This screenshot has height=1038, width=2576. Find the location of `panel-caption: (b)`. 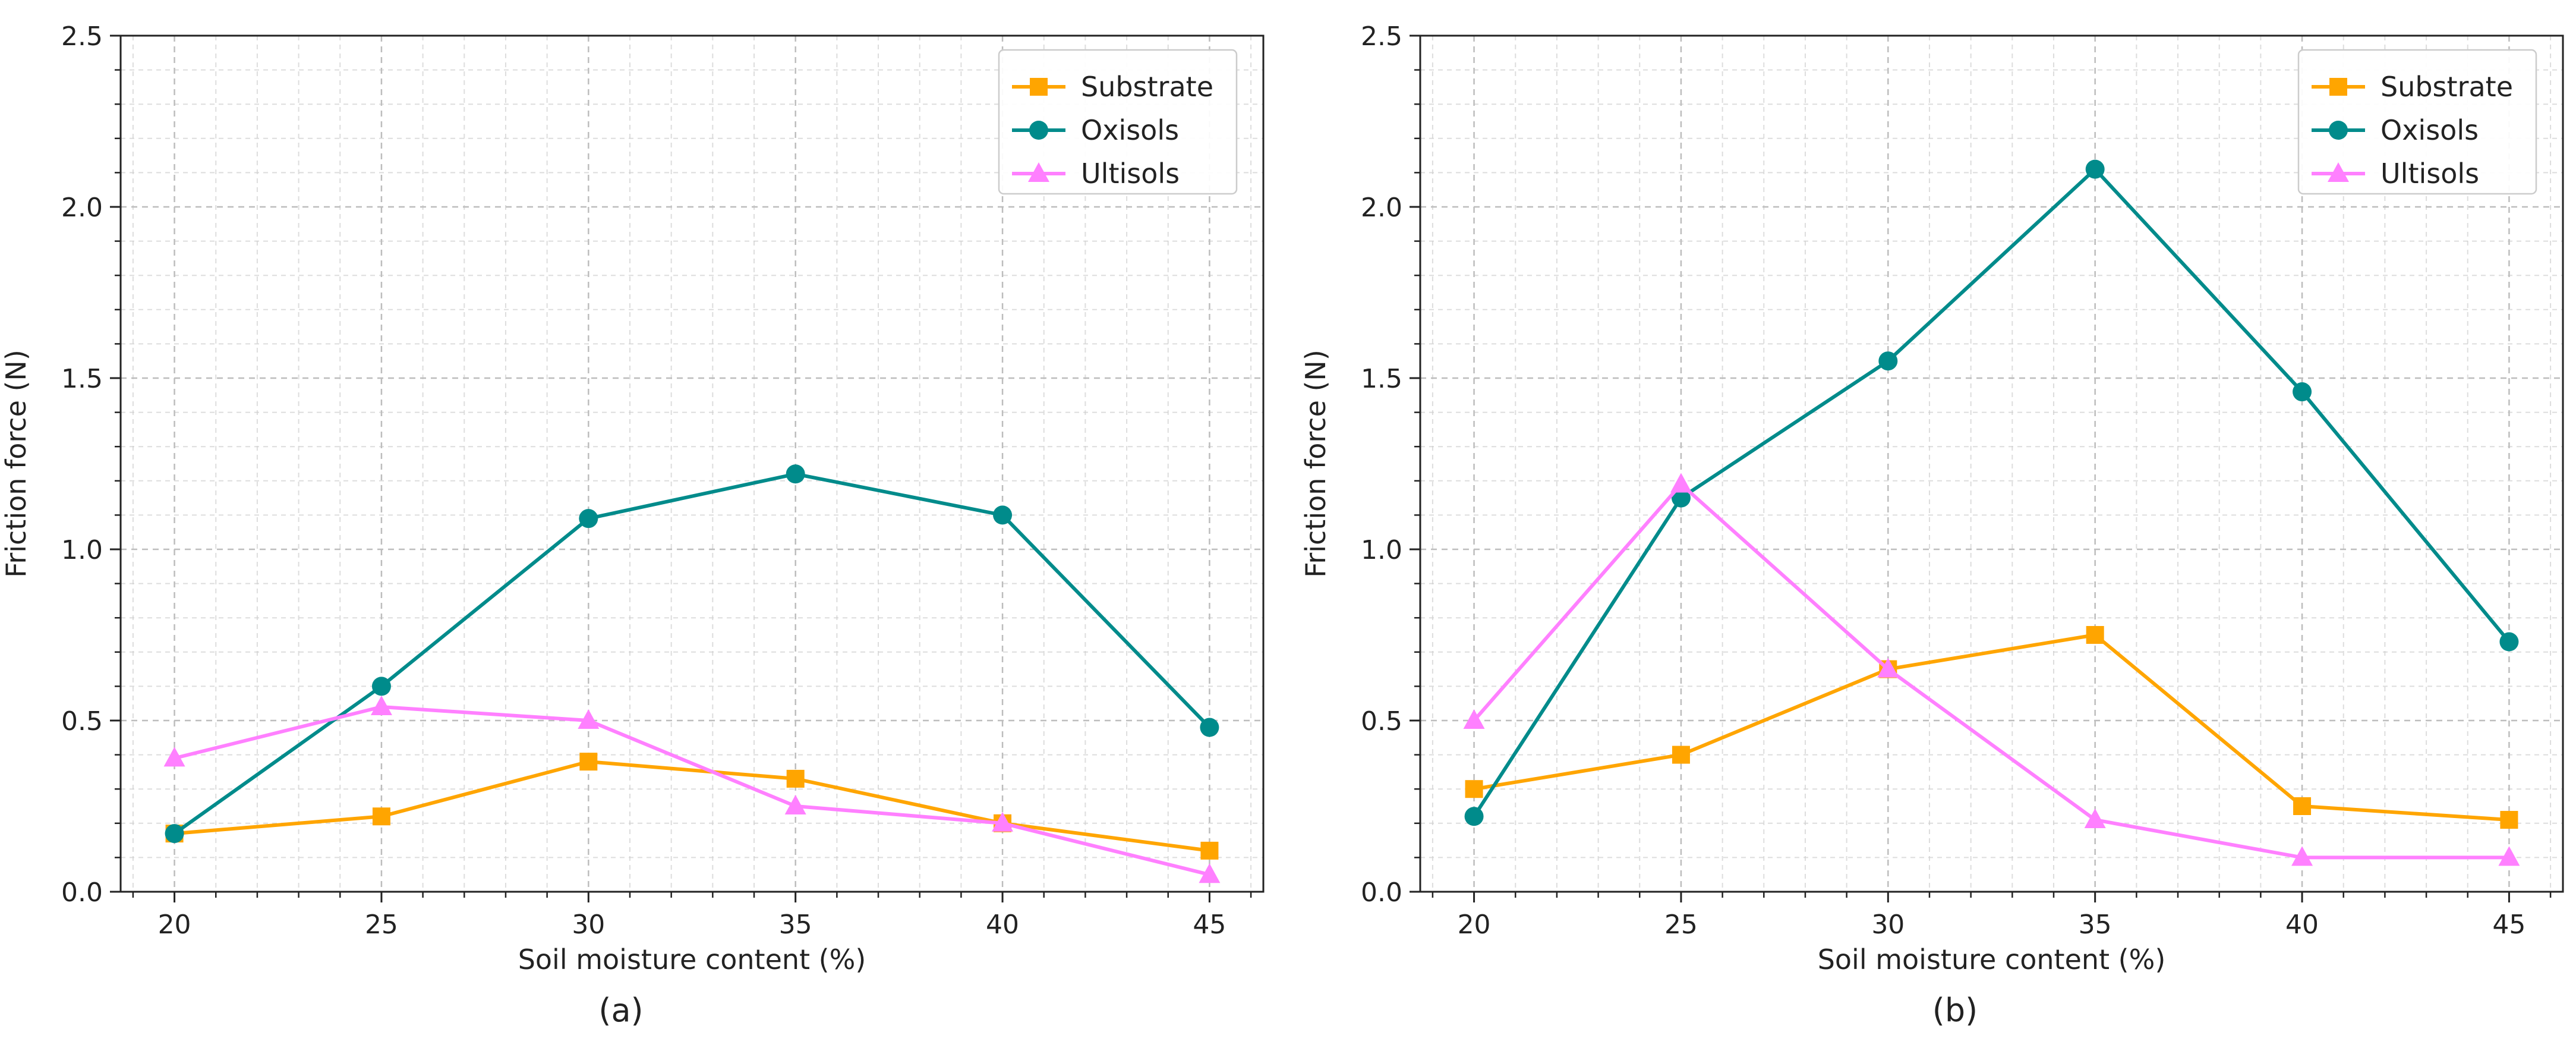

panel-caption: (b) is located at coordinates (1955, 1010).